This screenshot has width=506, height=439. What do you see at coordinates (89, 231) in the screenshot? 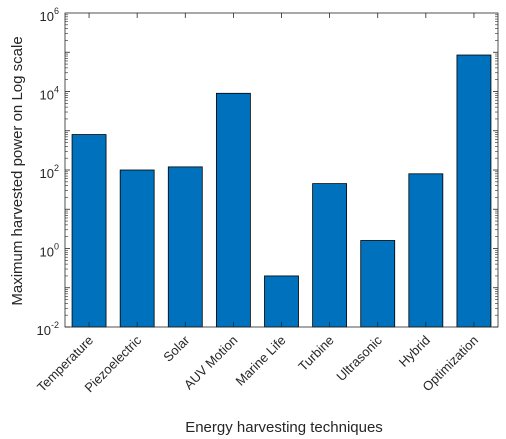
I see `bar-temperature` at bounding box center [89, 231].